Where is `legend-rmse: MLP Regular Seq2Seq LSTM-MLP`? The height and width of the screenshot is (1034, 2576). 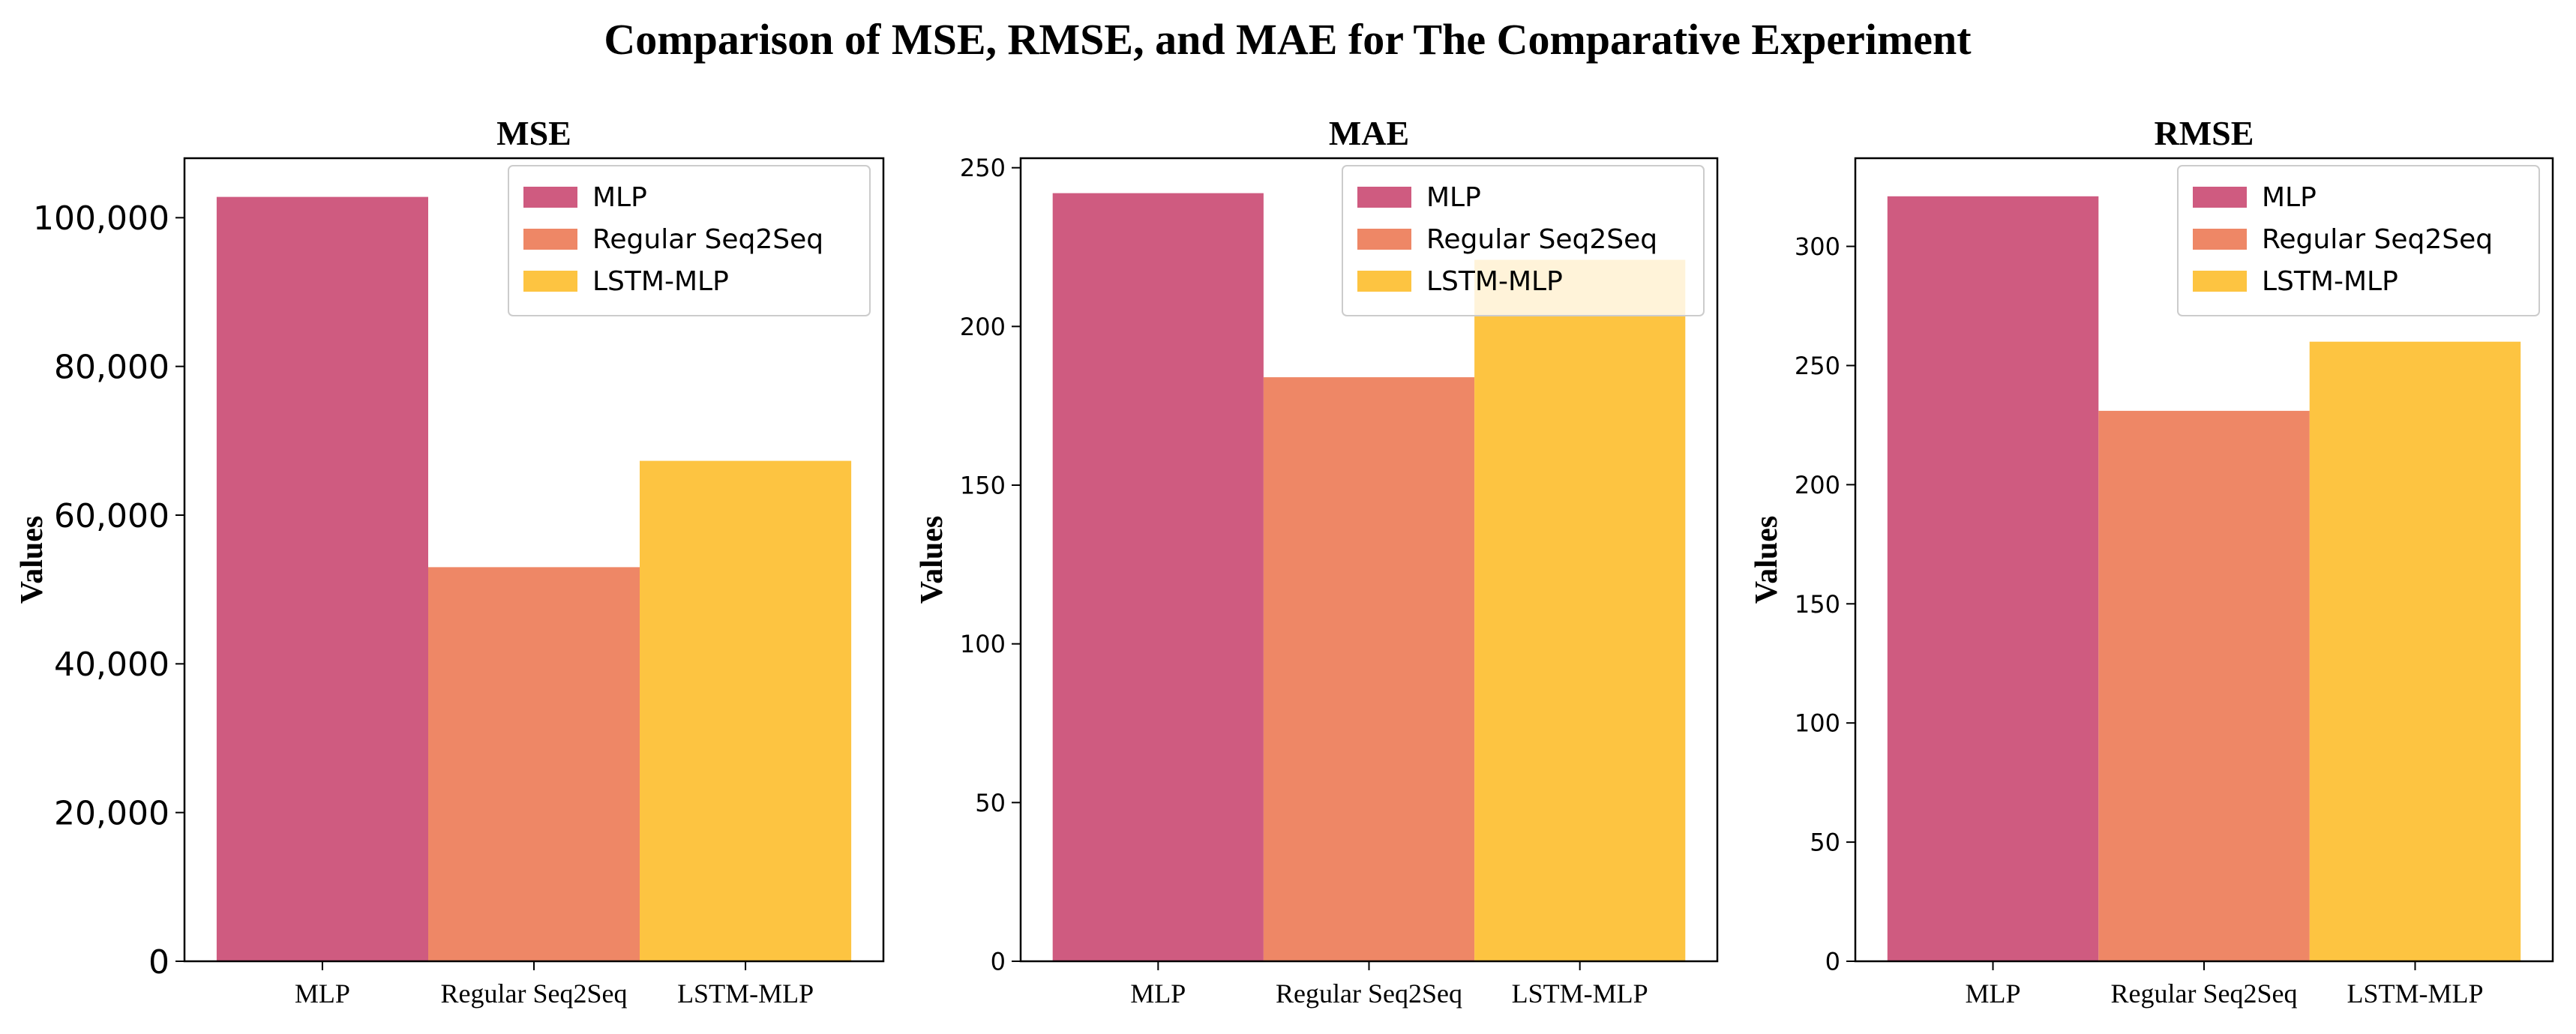 legend-rmse: MLP Regular Seq2Seq LSTM-MLP is located at coordinates (2358, 241).